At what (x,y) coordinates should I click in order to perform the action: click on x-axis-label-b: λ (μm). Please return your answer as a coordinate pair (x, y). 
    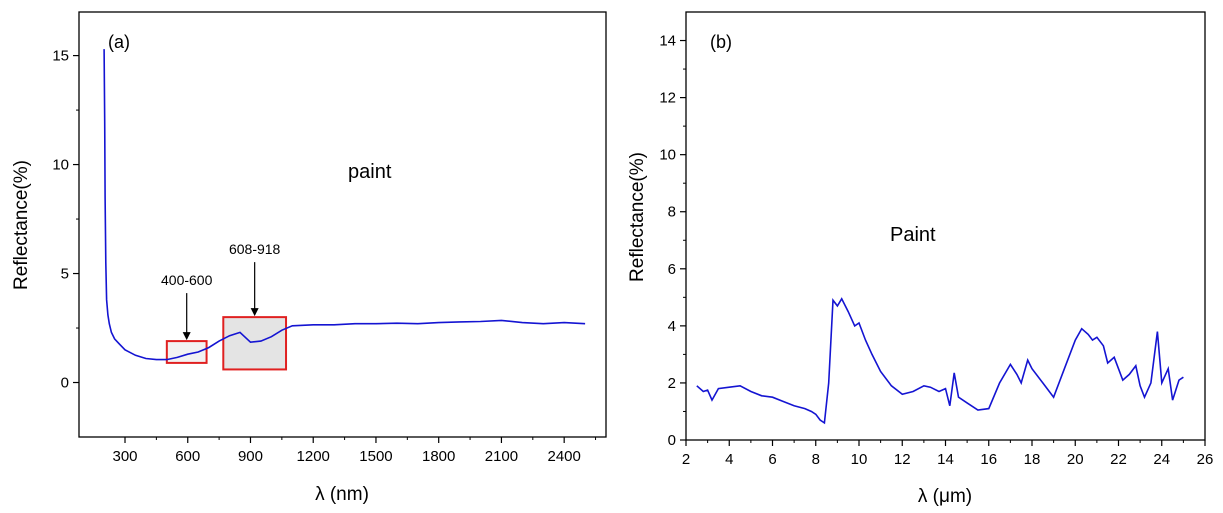
    Looking at the image, I should click on (945, 496).